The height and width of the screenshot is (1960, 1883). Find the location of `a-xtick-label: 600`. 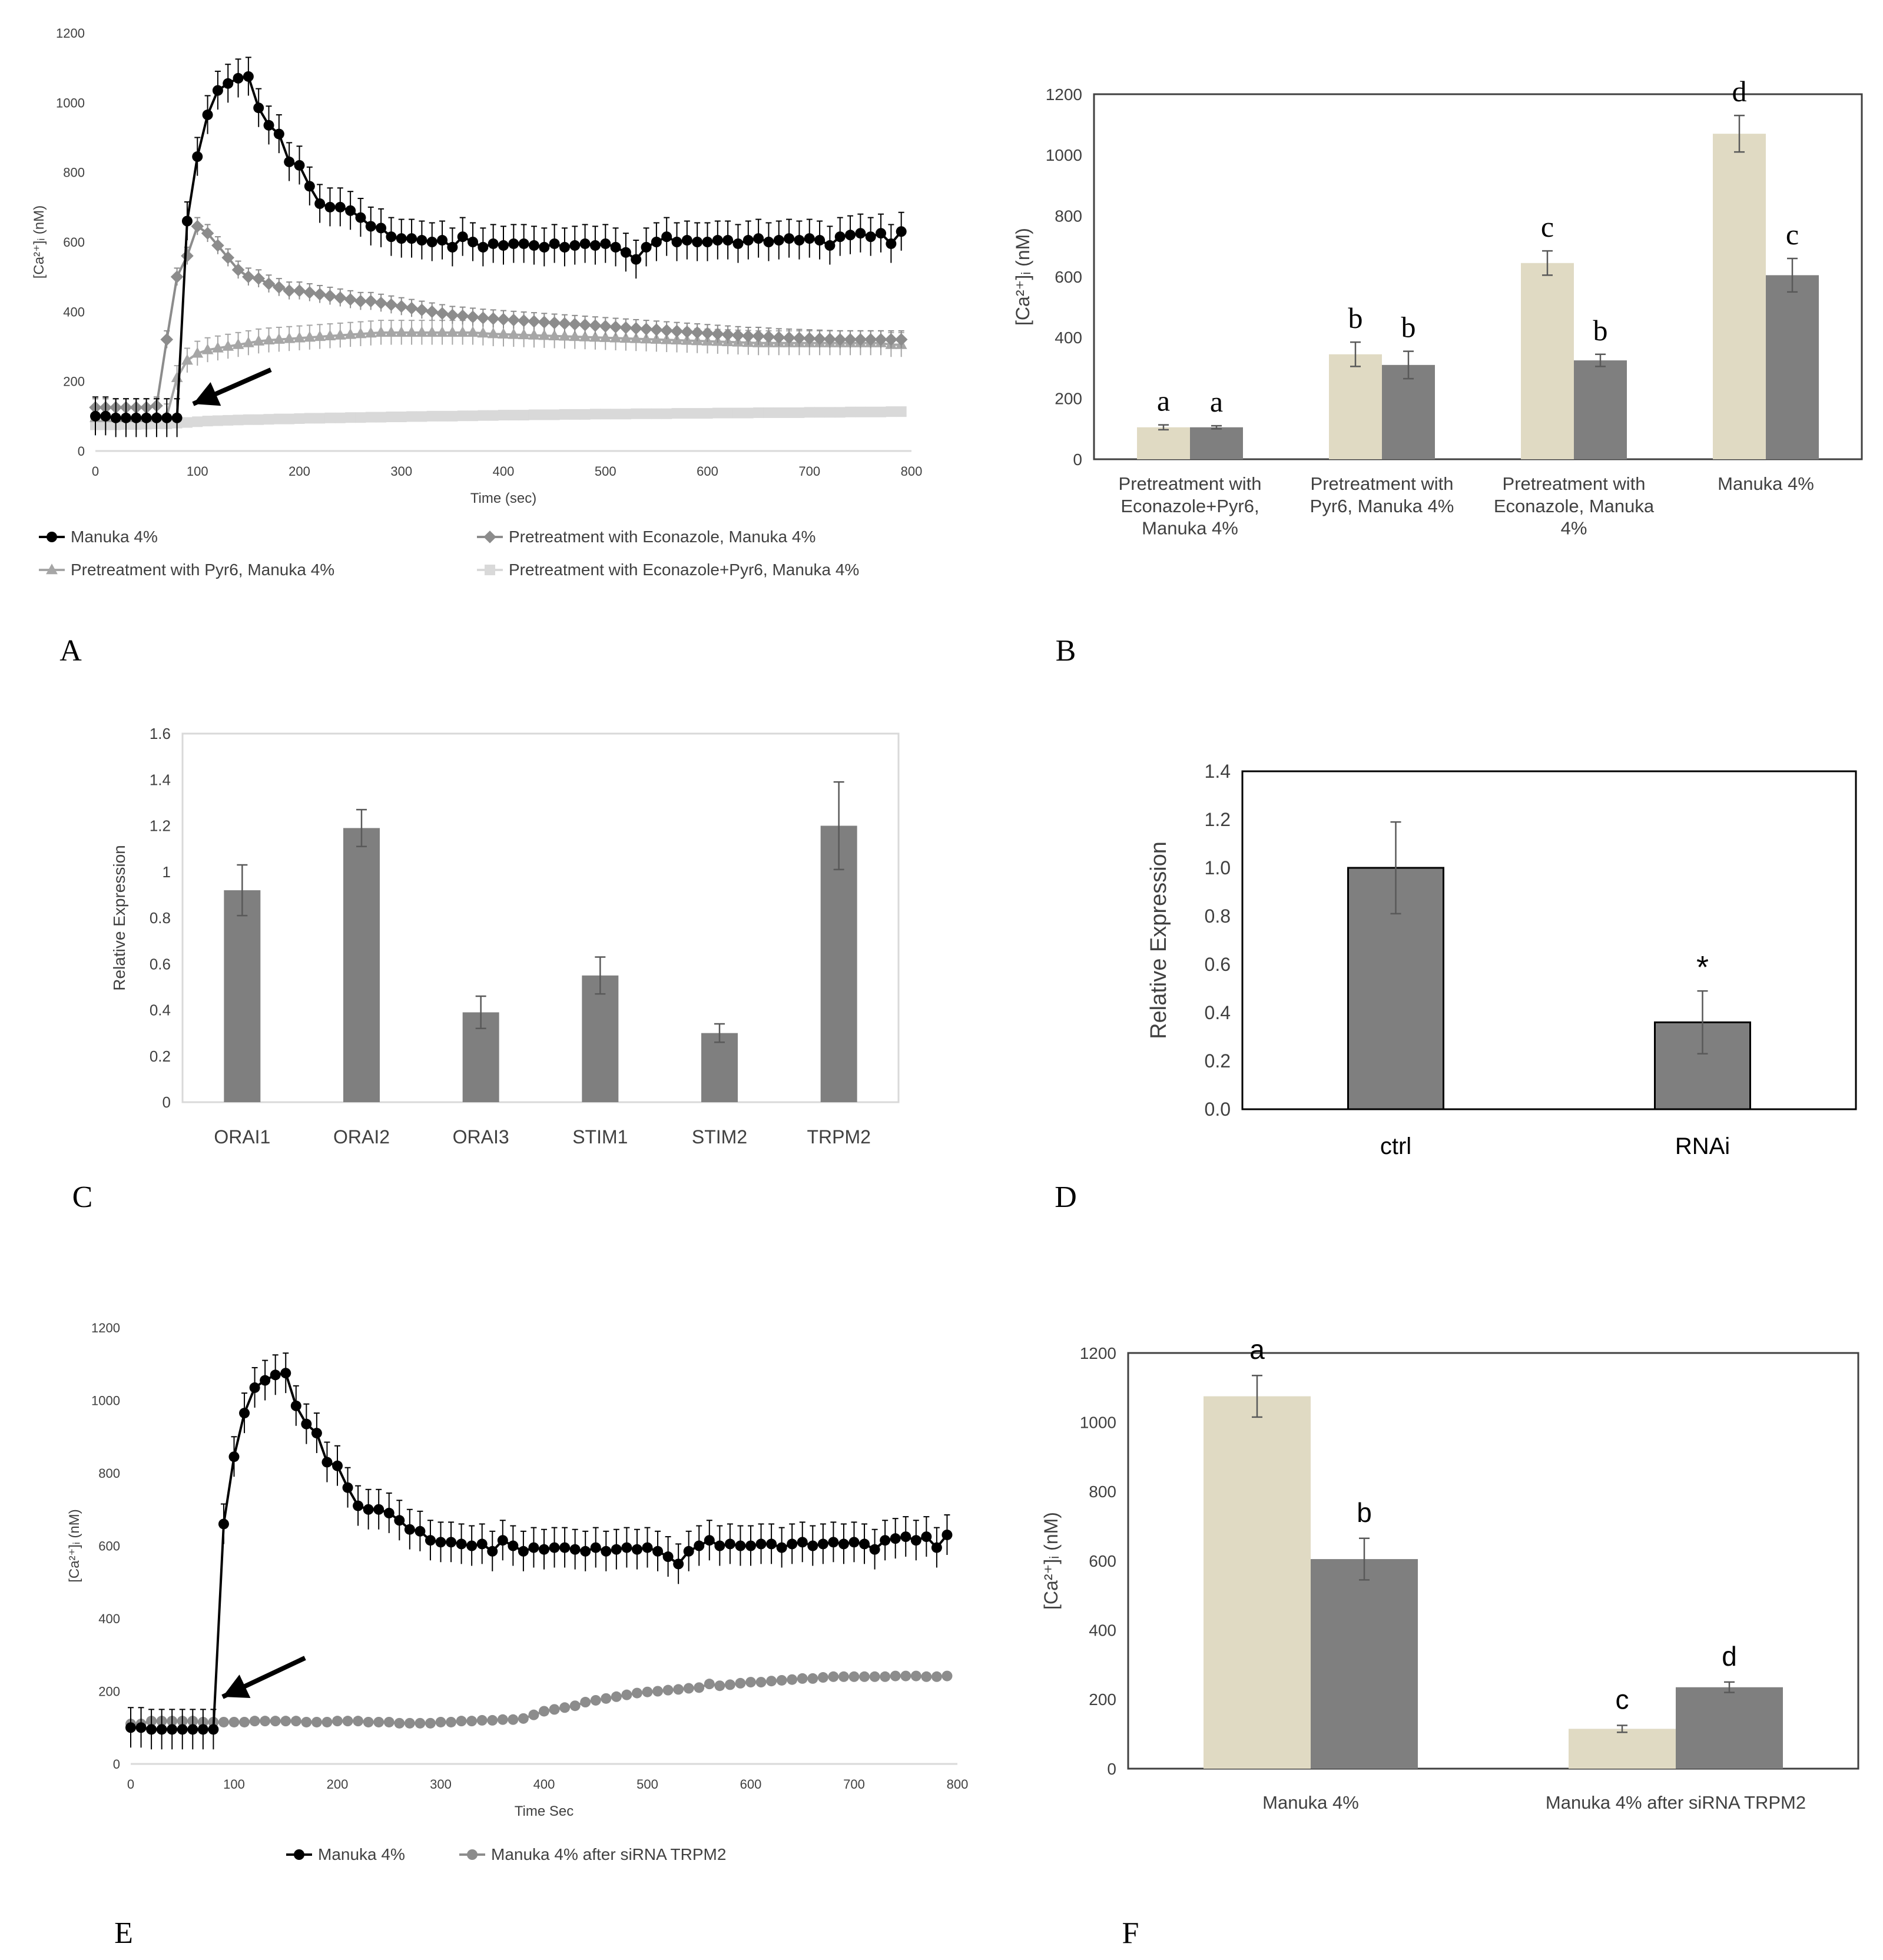

a-xtick-label: 600 is located at coordinates (707, 471).